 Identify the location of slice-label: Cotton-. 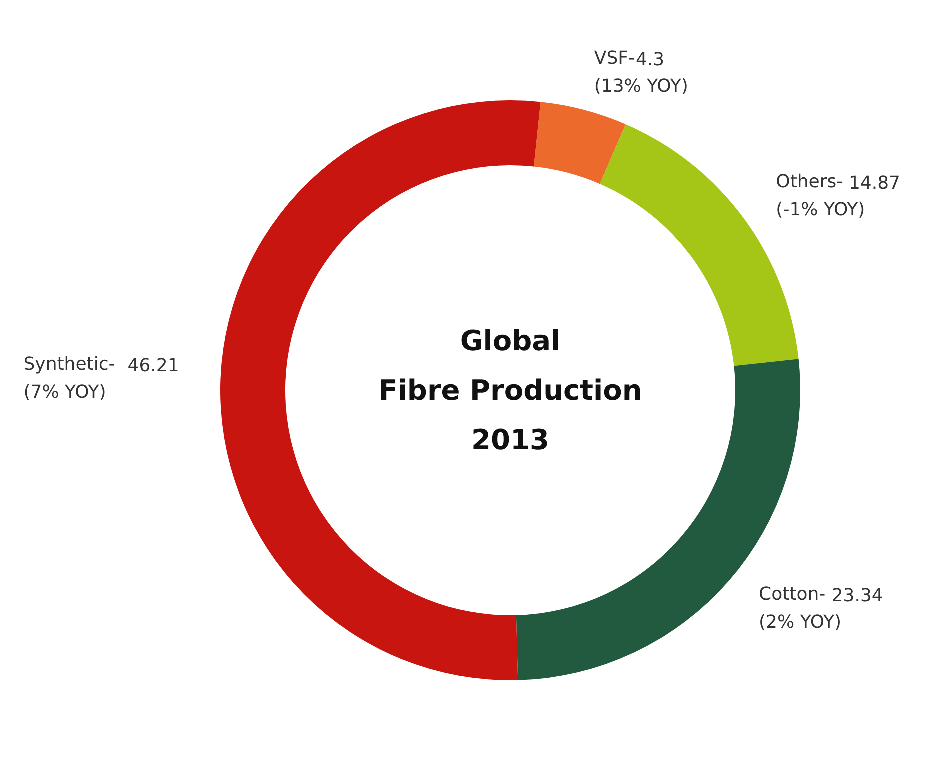
(792, 595).